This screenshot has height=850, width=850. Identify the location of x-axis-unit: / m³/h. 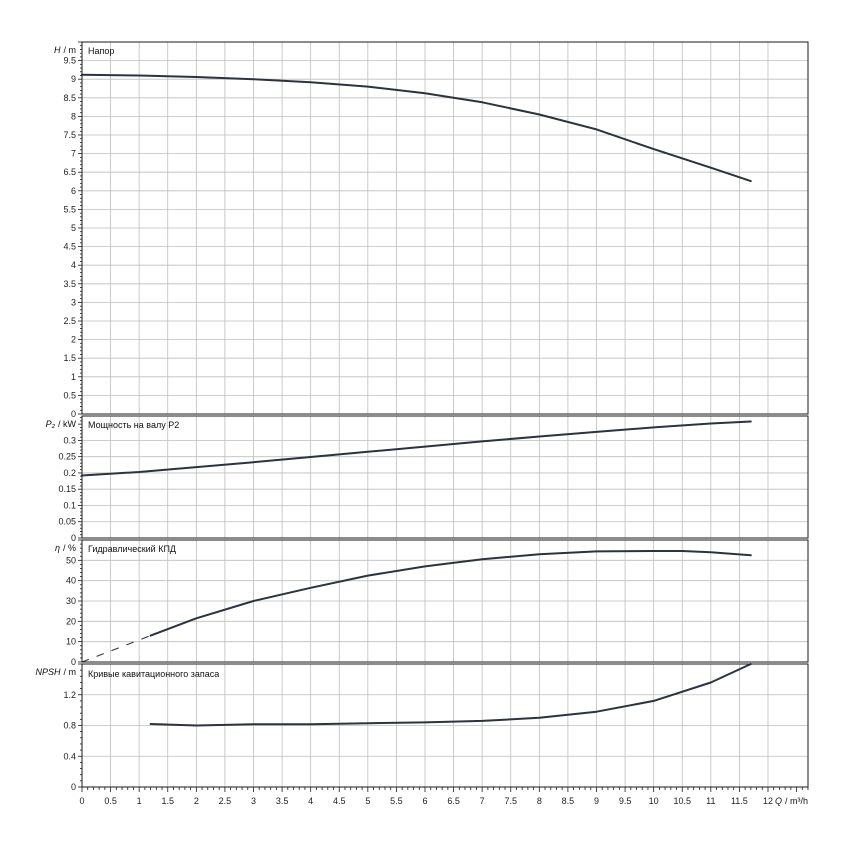
(796, 801).